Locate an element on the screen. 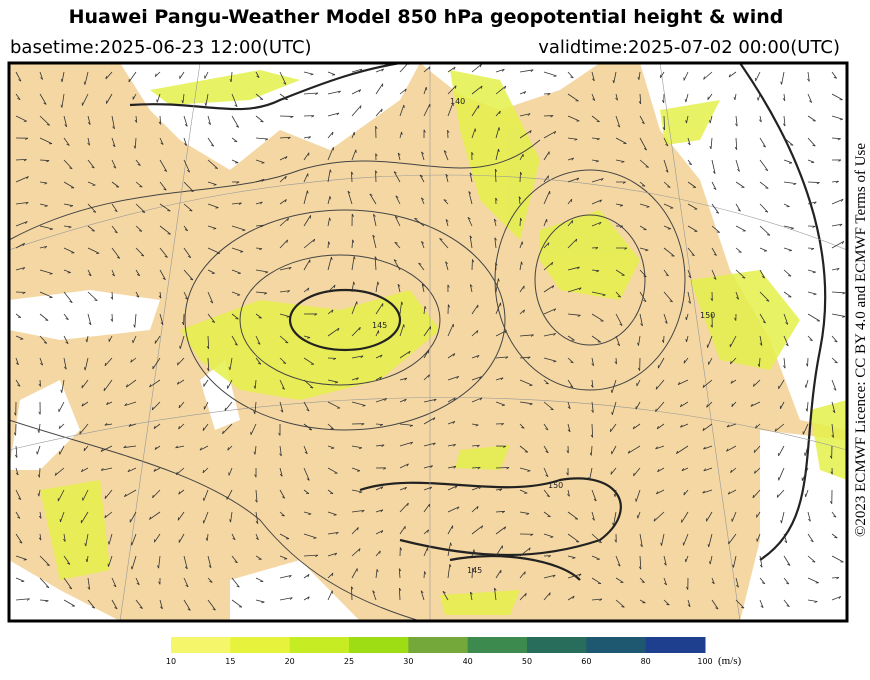  colorbar-tick-label: 50 is located at coordinates (527, 661).